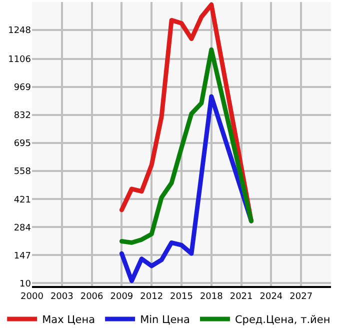 The height and width of the screenshot is (335, 345). Describe the element at coordinates (32, 297) in the screenshot. I see `x-tick-label: 2000` at that location.